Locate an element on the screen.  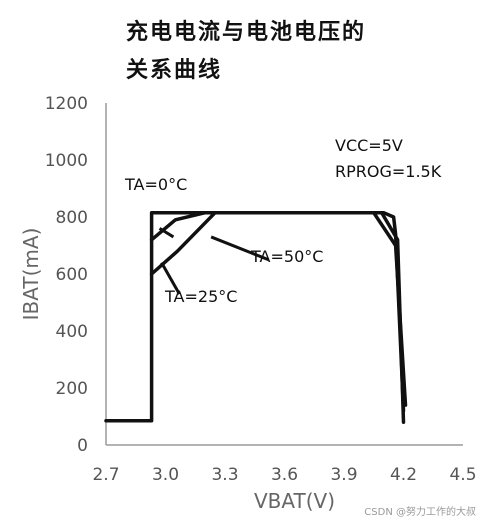
x-tick-label: 3.3 is located at coordinates (224, 475).